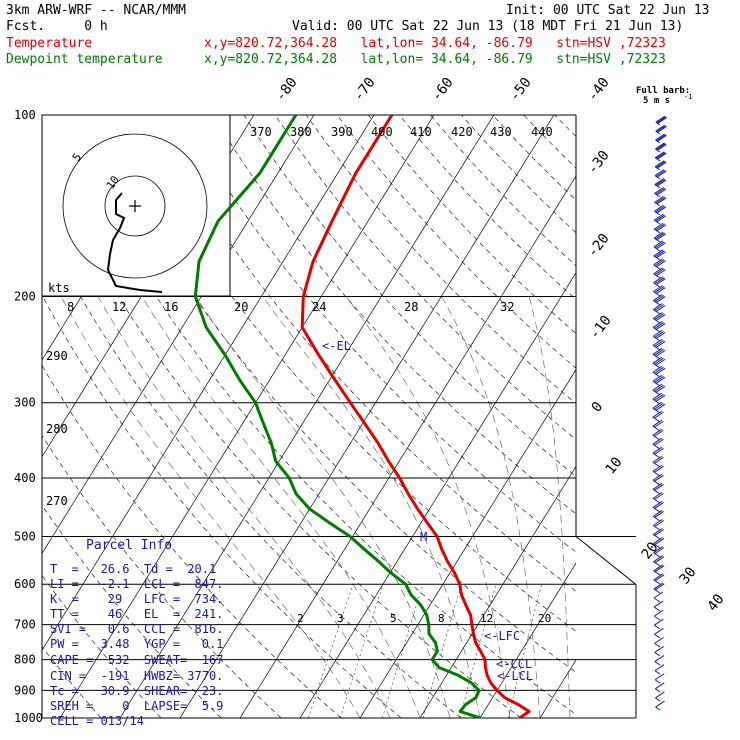 This screenshot has height=740, width=740. What do you see at coordinates (25, 690) in the screenshot?
I see `pressure-tick-label: 900` at bounding box center [25, 690].